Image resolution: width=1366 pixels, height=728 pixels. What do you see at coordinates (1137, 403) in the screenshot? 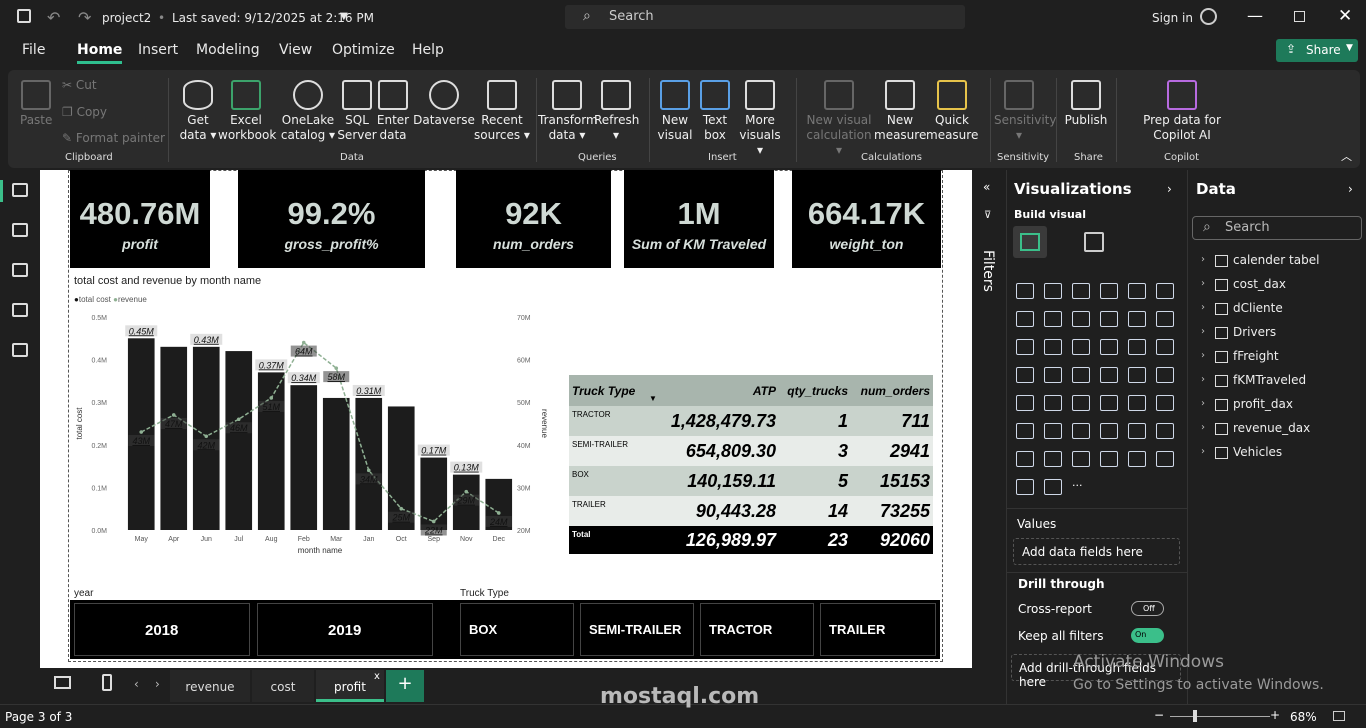
I see `matrix-visual-icon` at bounding box center [1137, 403].